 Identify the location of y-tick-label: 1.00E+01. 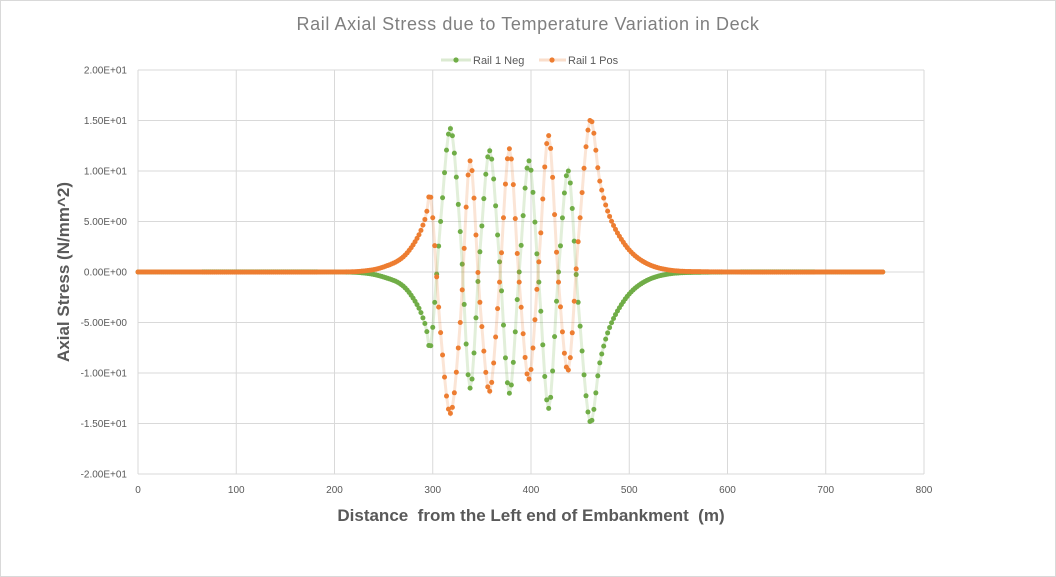
(106, 172).